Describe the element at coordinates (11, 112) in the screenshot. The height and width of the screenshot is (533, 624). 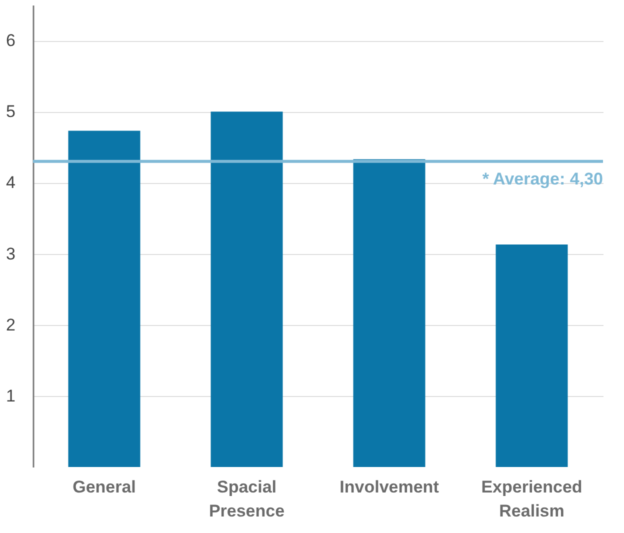
I see `y-tick-label: 5` at that location.